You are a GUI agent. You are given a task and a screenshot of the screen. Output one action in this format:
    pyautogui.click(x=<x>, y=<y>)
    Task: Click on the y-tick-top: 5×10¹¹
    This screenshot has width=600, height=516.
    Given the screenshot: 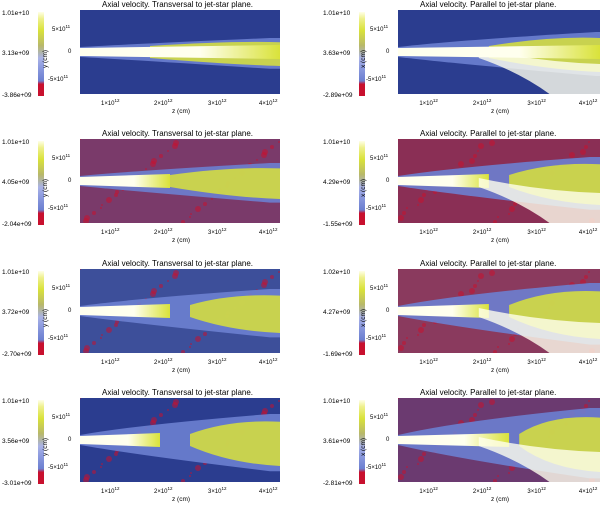 What is the action you would take?
    pyautogui.click(x=379, y=157)
    